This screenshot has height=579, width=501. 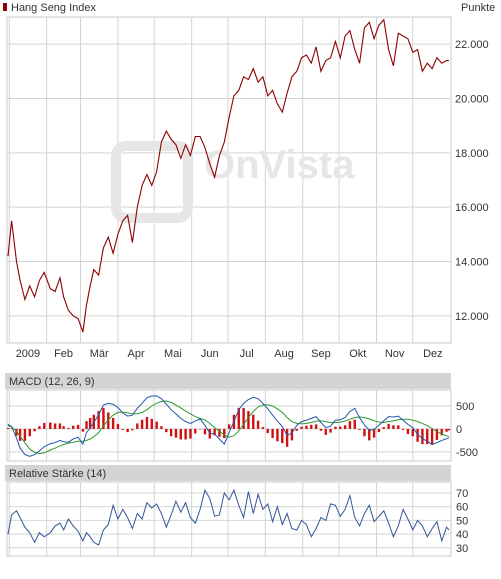 What do you see at coordinates (57, 474) in the screenshot?
I see `rsi-title: Relative Stärke (14)` at bounding box center [57, 474].